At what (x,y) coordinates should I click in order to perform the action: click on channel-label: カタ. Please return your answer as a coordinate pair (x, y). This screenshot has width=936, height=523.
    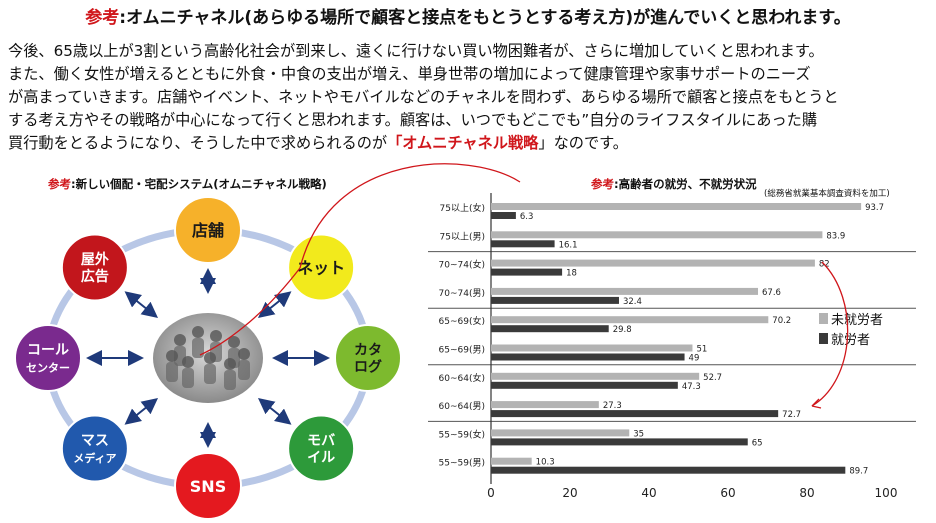
    Looking at the image, I should click on (368, 351).